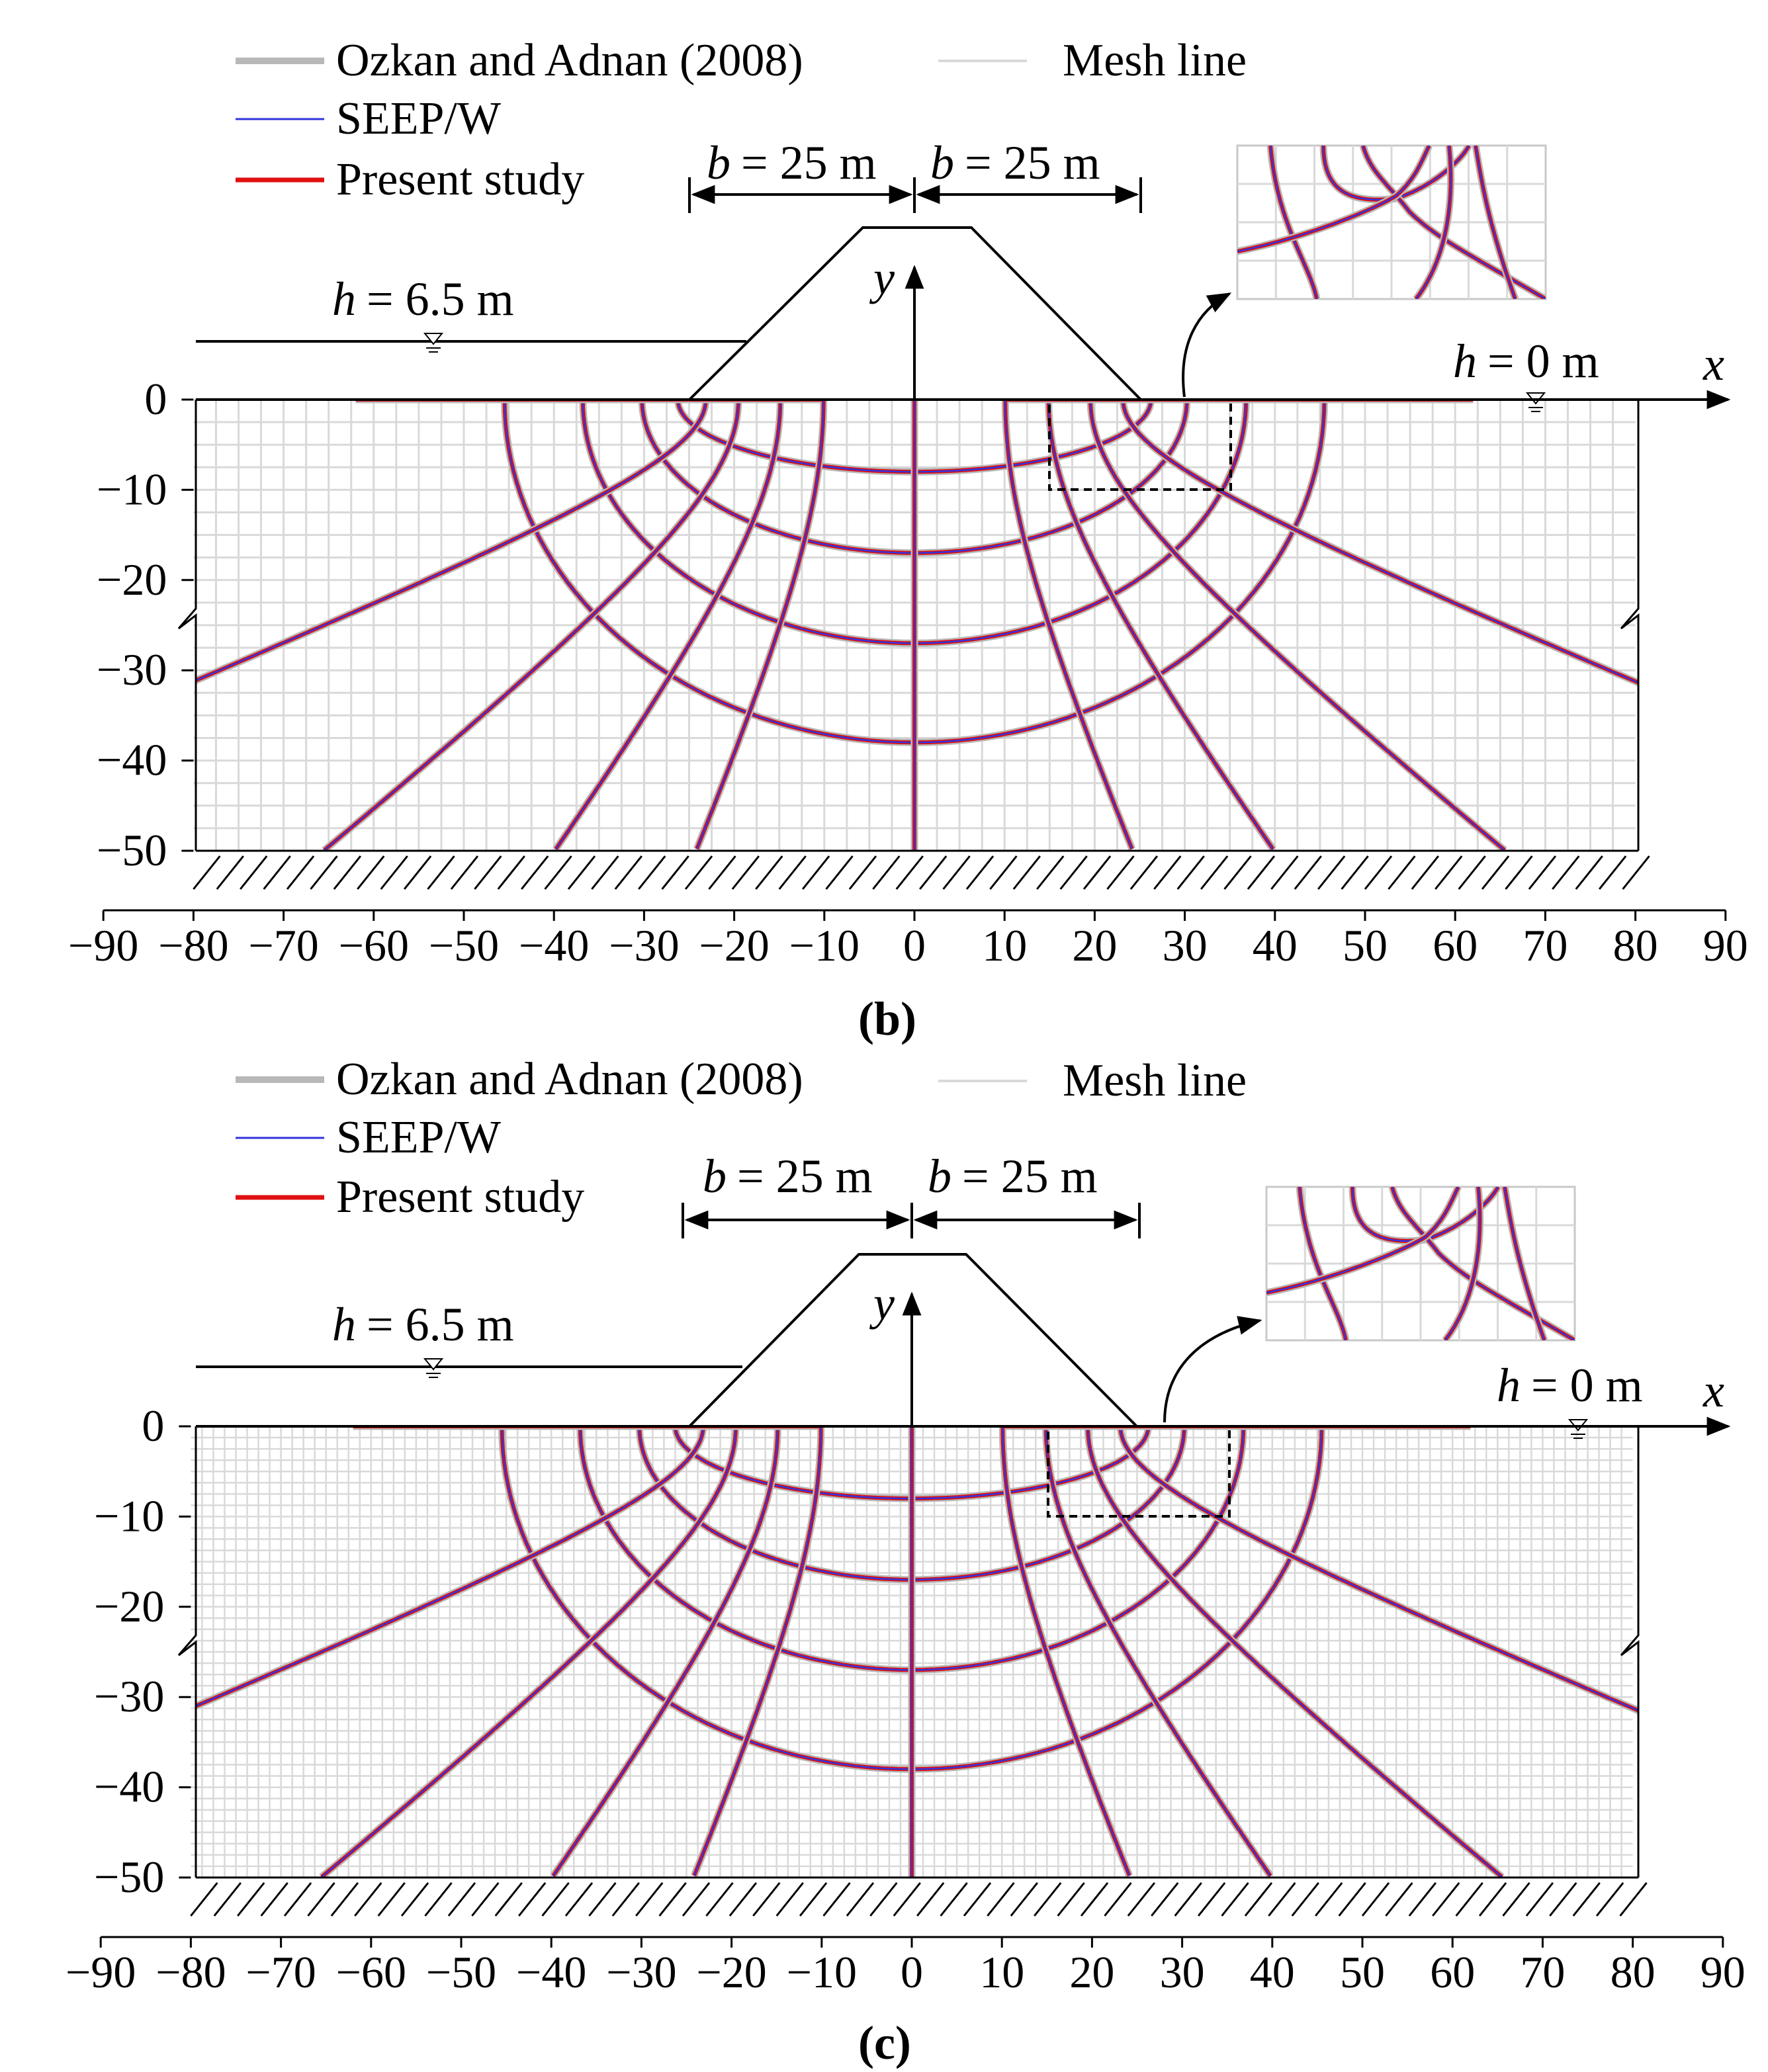 The width and height of the screenshot is (1768, 2072). Describe the element at coordinates (101, 1972) in the screenshot. I see `x-tick-label: −90` at that location.